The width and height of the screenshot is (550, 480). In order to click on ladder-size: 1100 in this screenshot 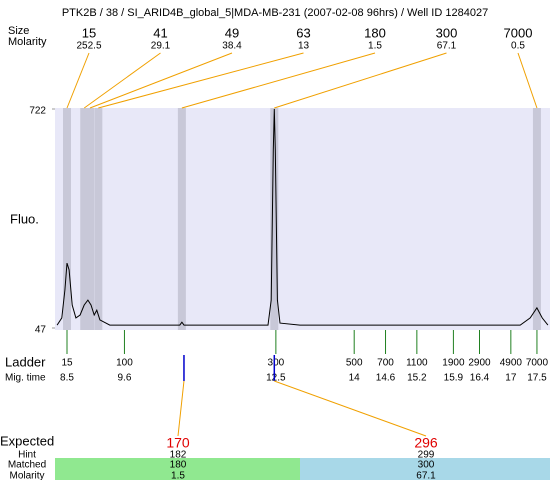, I will do `click(417, 363)`.